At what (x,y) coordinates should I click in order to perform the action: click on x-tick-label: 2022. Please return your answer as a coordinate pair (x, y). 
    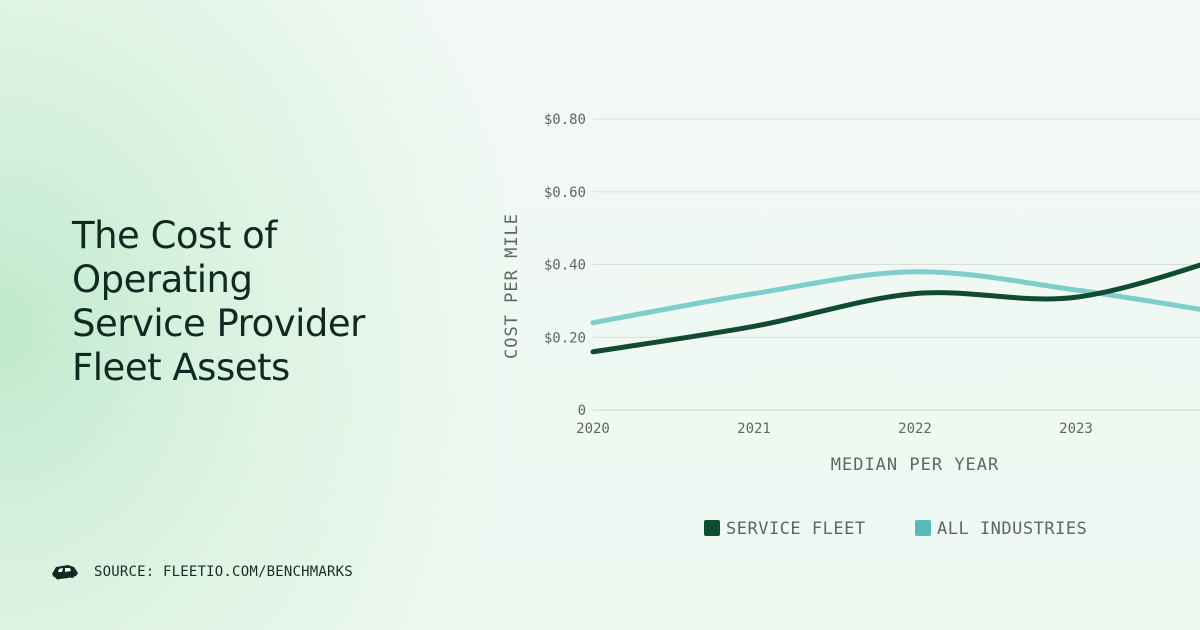
    Looking at the image, I should click on (915, 429).